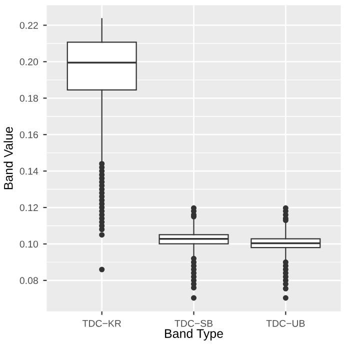  I want to click on y-tick-label: 0.14, so click(29, 171).